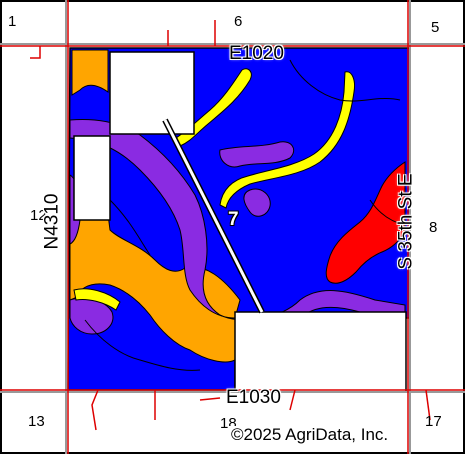  Describe the element at coordinates (52, 221) in the screenshot. I see `road-label-west: N4310` at that location.